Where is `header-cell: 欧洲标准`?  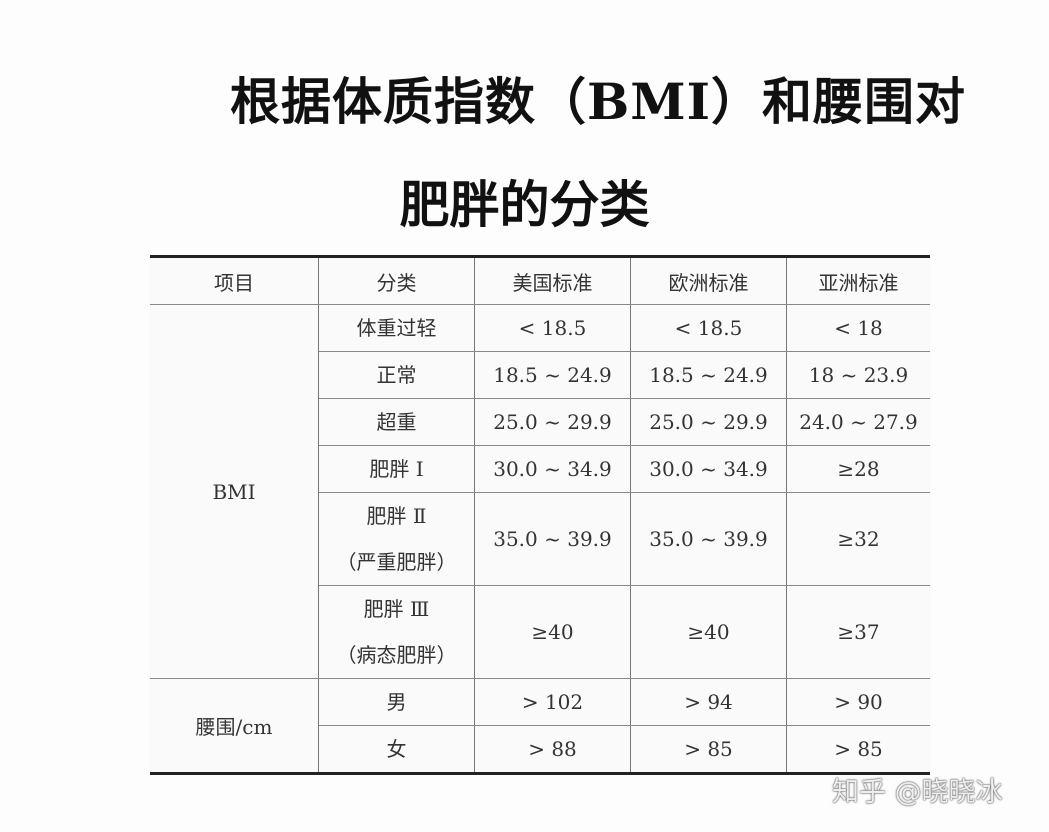
header-cell: 欧洲标准 is located at coordinates (708, 280).